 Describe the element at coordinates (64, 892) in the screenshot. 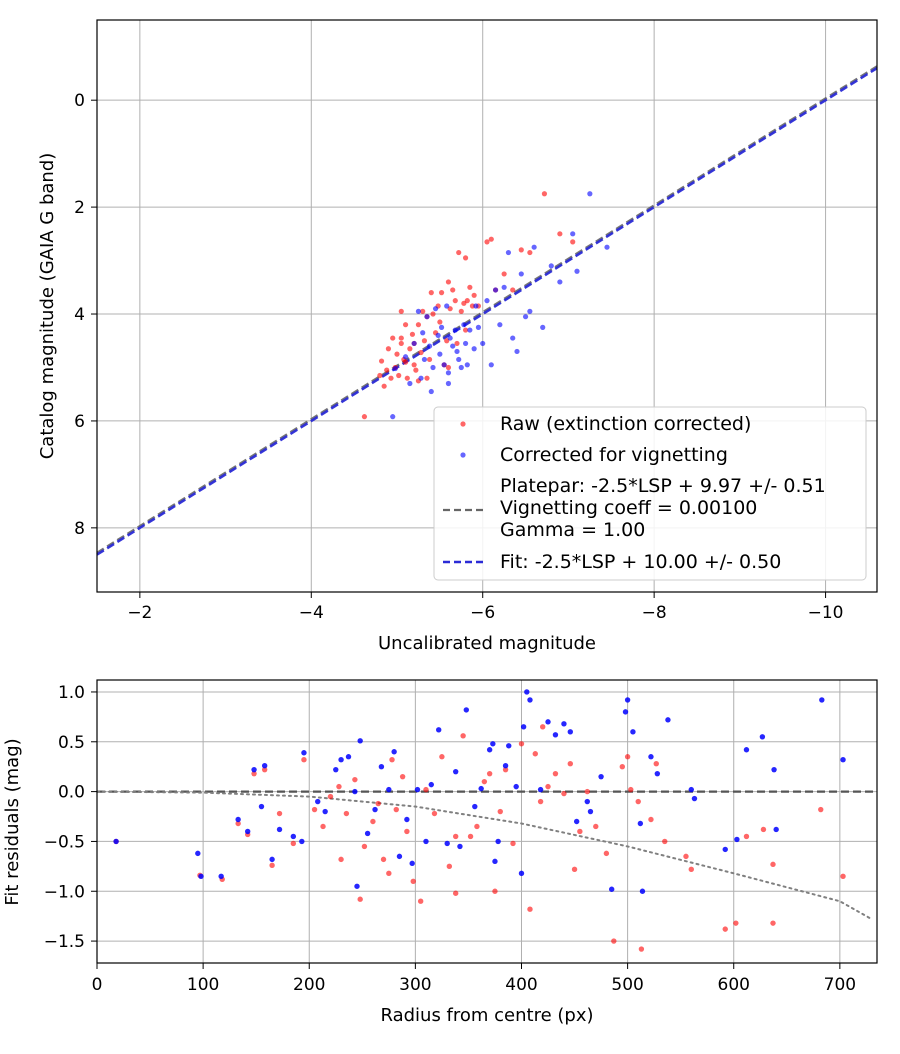

I see `bottom-y-tick-label: −1.0` at that location.